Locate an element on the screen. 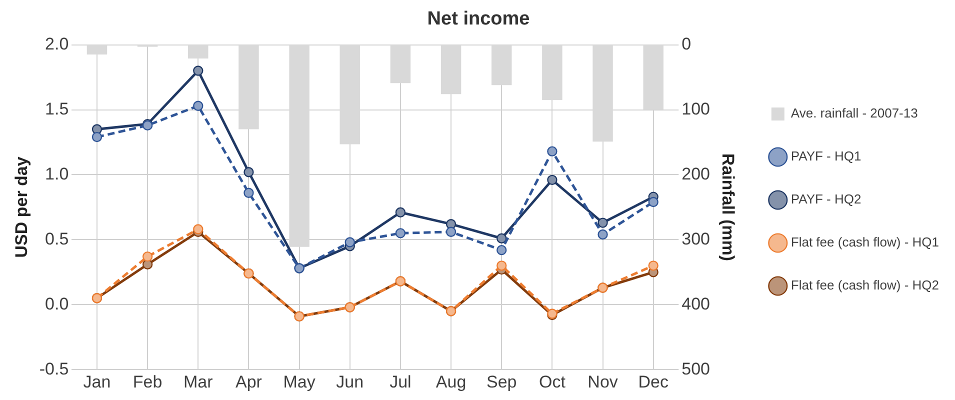 The image size is (955, 400). legend-label: Ave. rainfall - 2007-13 is located at coordinates (854, 113).